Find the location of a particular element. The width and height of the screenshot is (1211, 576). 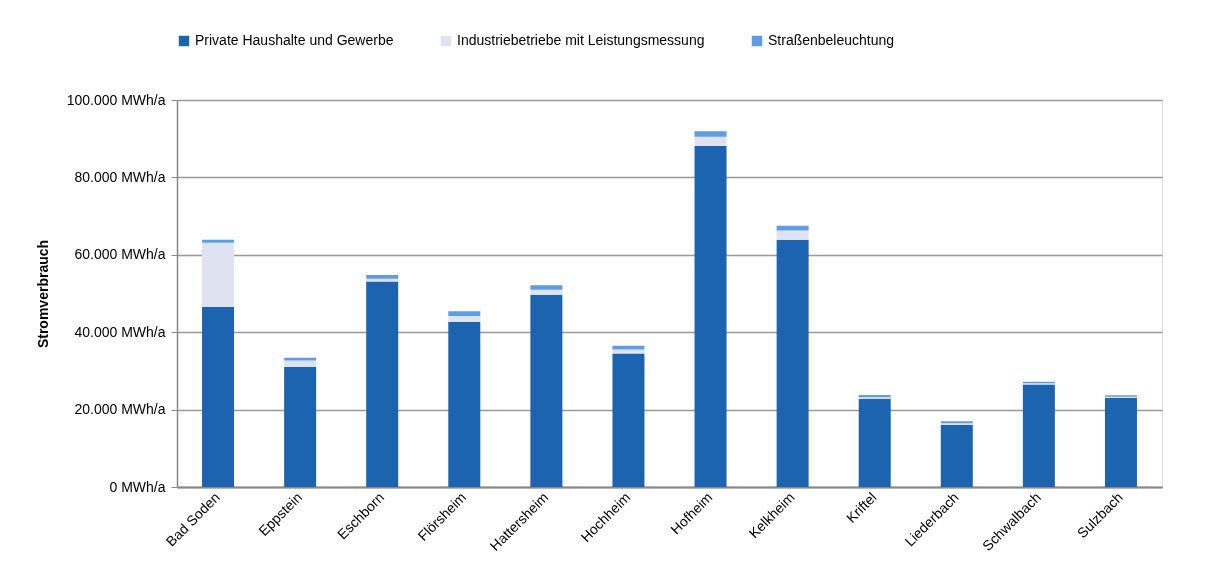

y-tick-label: 40.000 MWh/a is located at coordinates (120, 331).